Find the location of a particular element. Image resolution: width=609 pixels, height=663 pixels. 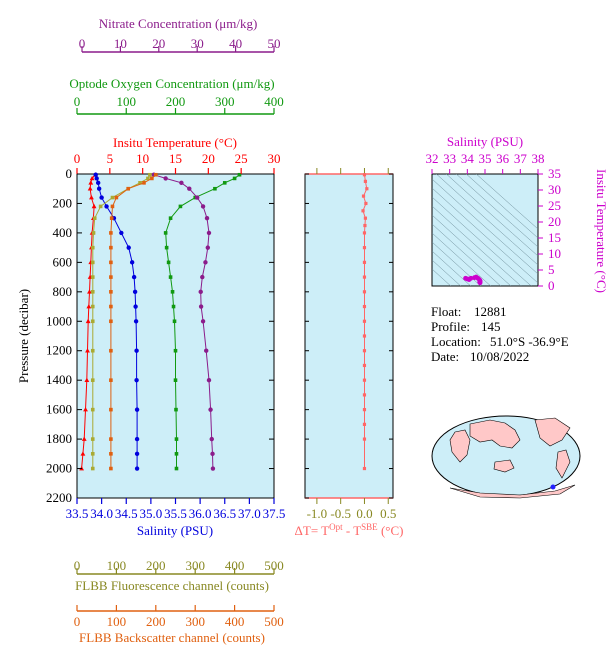

salinity-tick-label: 36.5 is located at coordinates (224, 513).